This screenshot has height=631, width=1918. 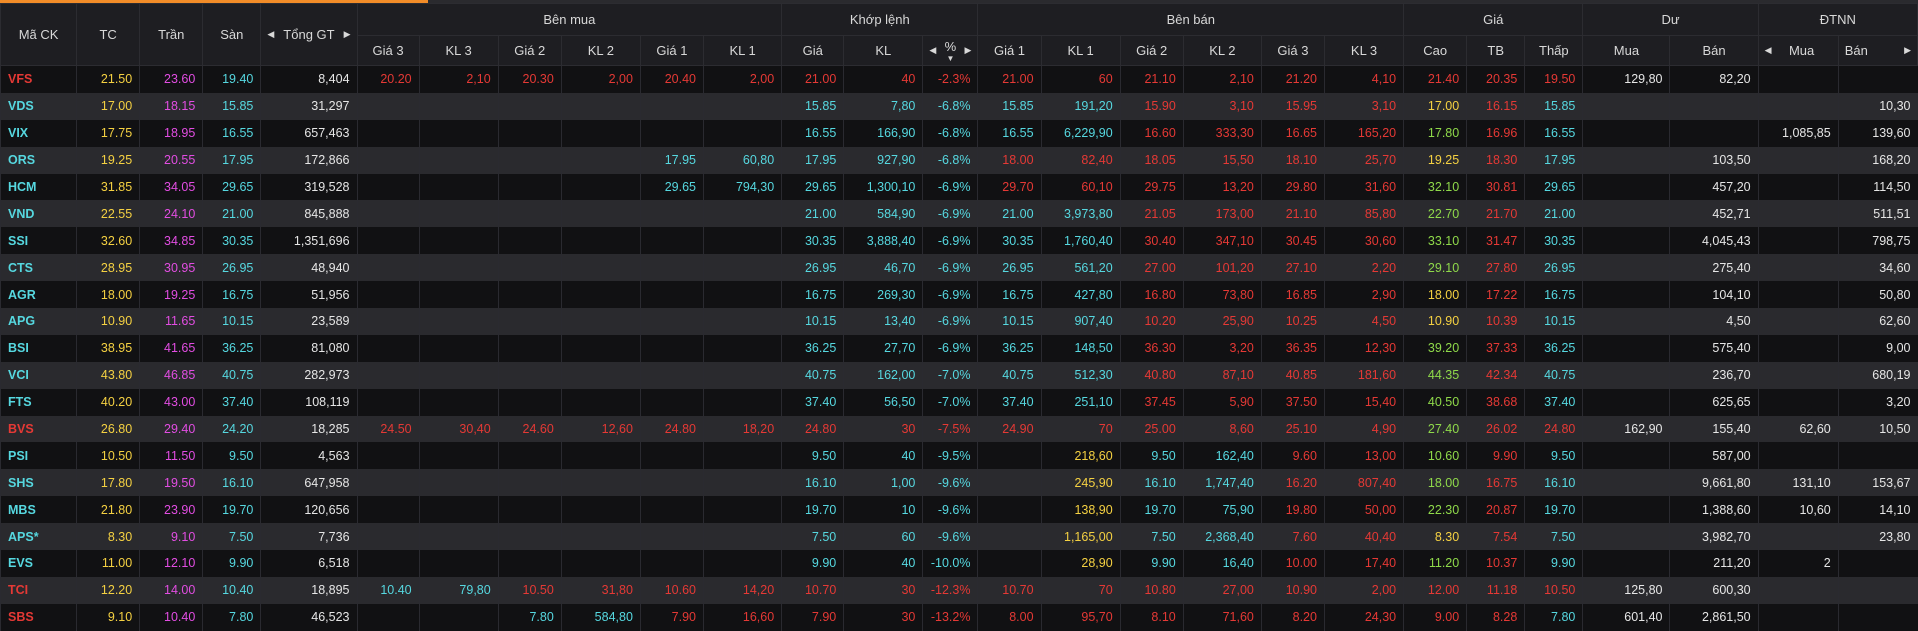 I want to click on buy-vol2: 12,60, so click(x=600, y=429).